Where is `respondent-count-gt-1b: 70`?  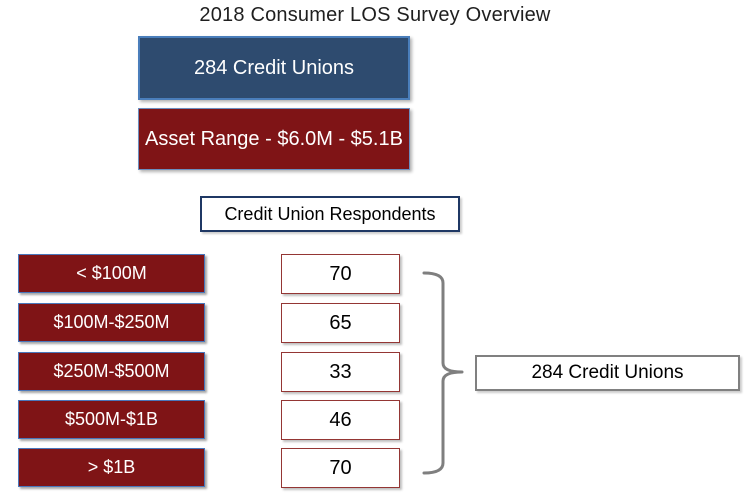
respondent-count-gt-1b: 70 is located at coordinates (340, 468).